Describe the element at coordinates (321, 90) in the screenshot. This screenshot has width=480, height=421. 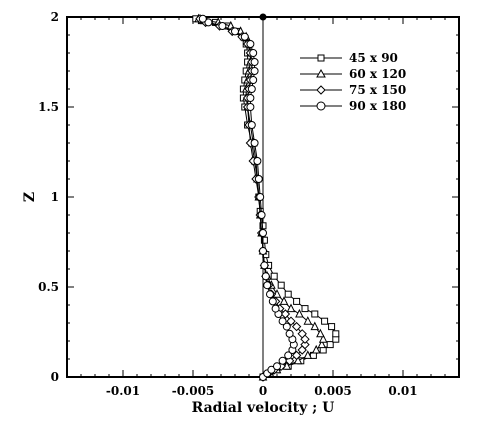
I see `legend-marker-diamond` at that location.